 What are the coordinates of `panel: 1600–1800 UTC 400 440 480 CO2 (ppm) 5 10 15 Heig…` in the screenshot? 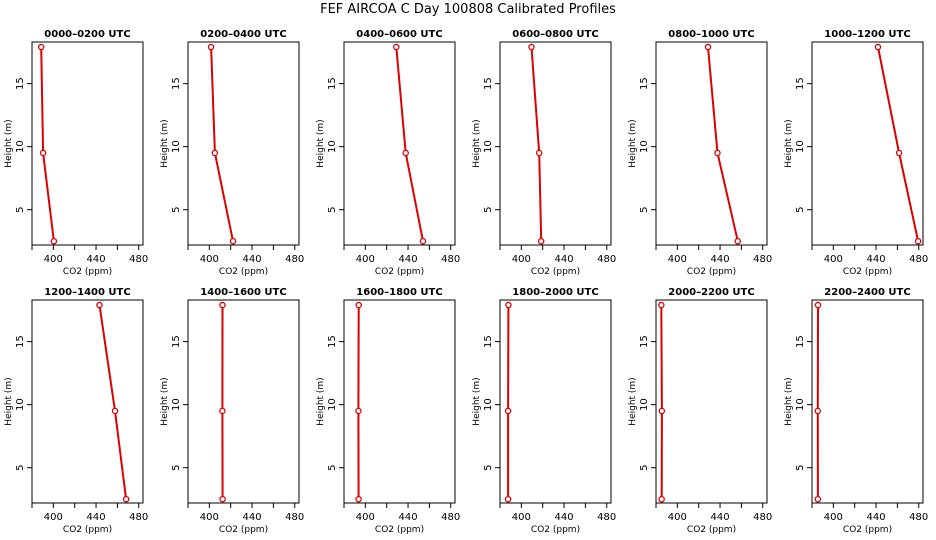 It's located at (388, 411).